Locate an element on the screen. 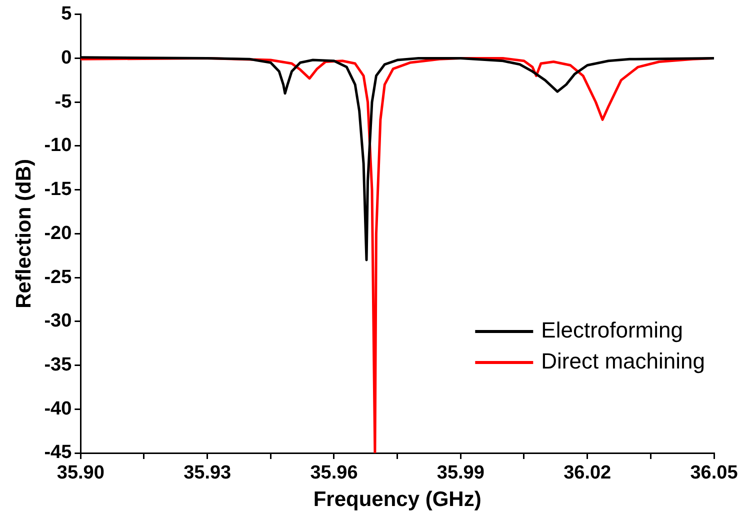 The height and width of the screenshot is (521, 744). y-tick-label: -10 is located at coordinates (58, 145).